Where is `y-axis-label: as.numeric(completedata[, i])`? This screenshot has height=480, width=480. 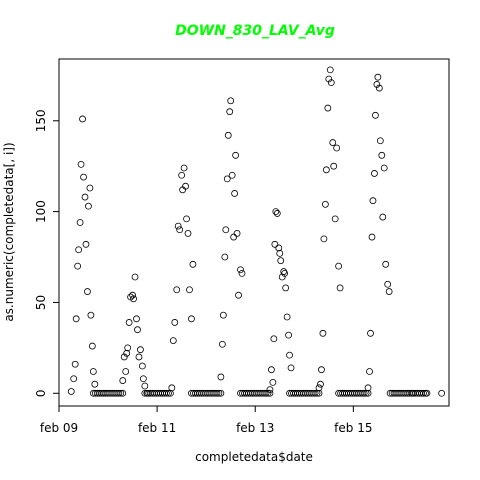 y-axis-label: as.numeric(completedata[, i]) is located at coordinates (9, 231).